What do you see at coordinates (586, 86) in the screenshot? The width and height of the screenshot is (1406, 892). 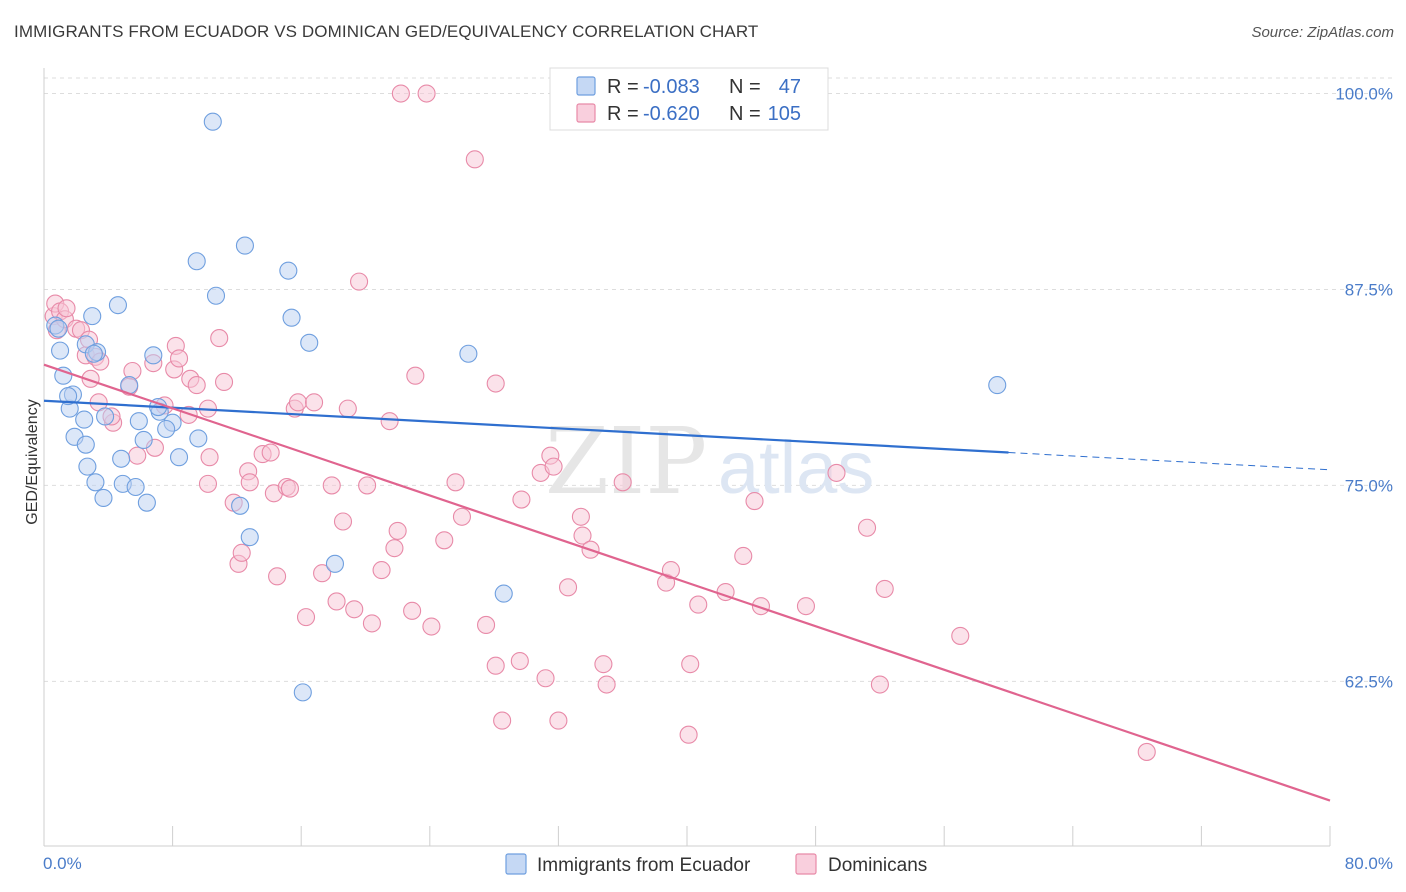 I see `legend-swatch-ecuador` at bounding box center [586, 86].